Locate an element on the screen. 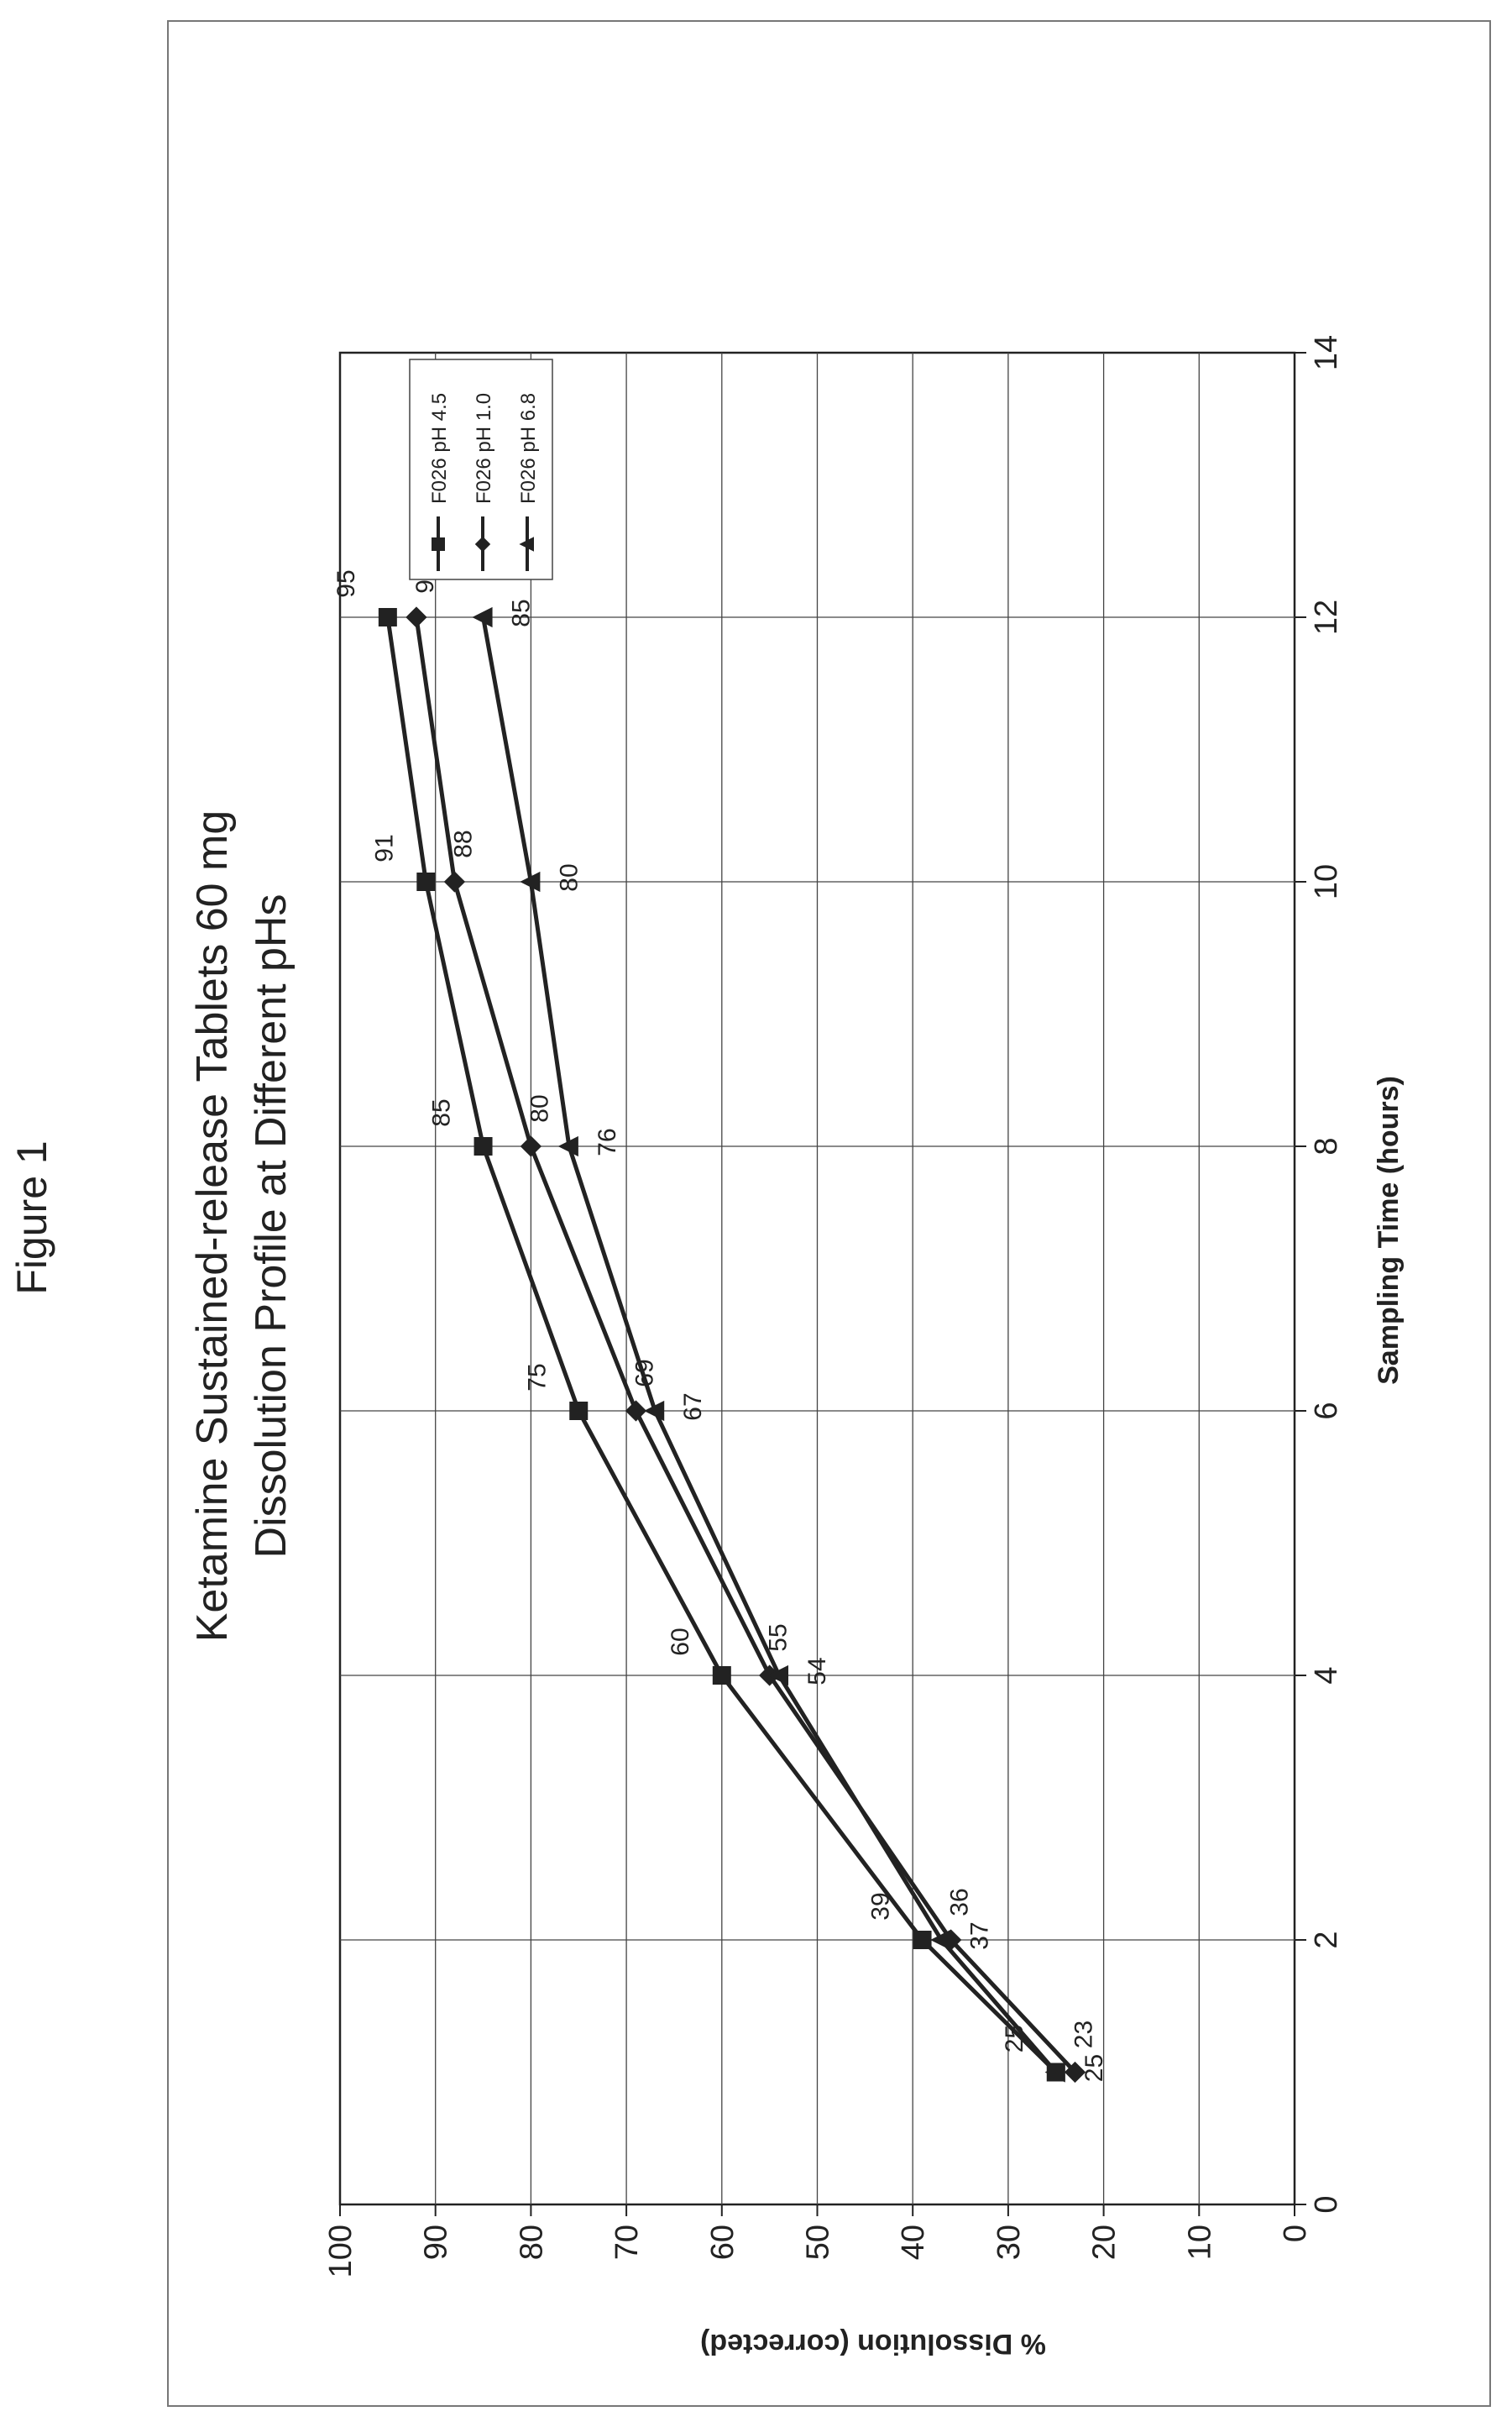 The height and width of the screenshot is (2427, 1512). x-tick-label-6: 6 is located at coordinates (1326, 1410).